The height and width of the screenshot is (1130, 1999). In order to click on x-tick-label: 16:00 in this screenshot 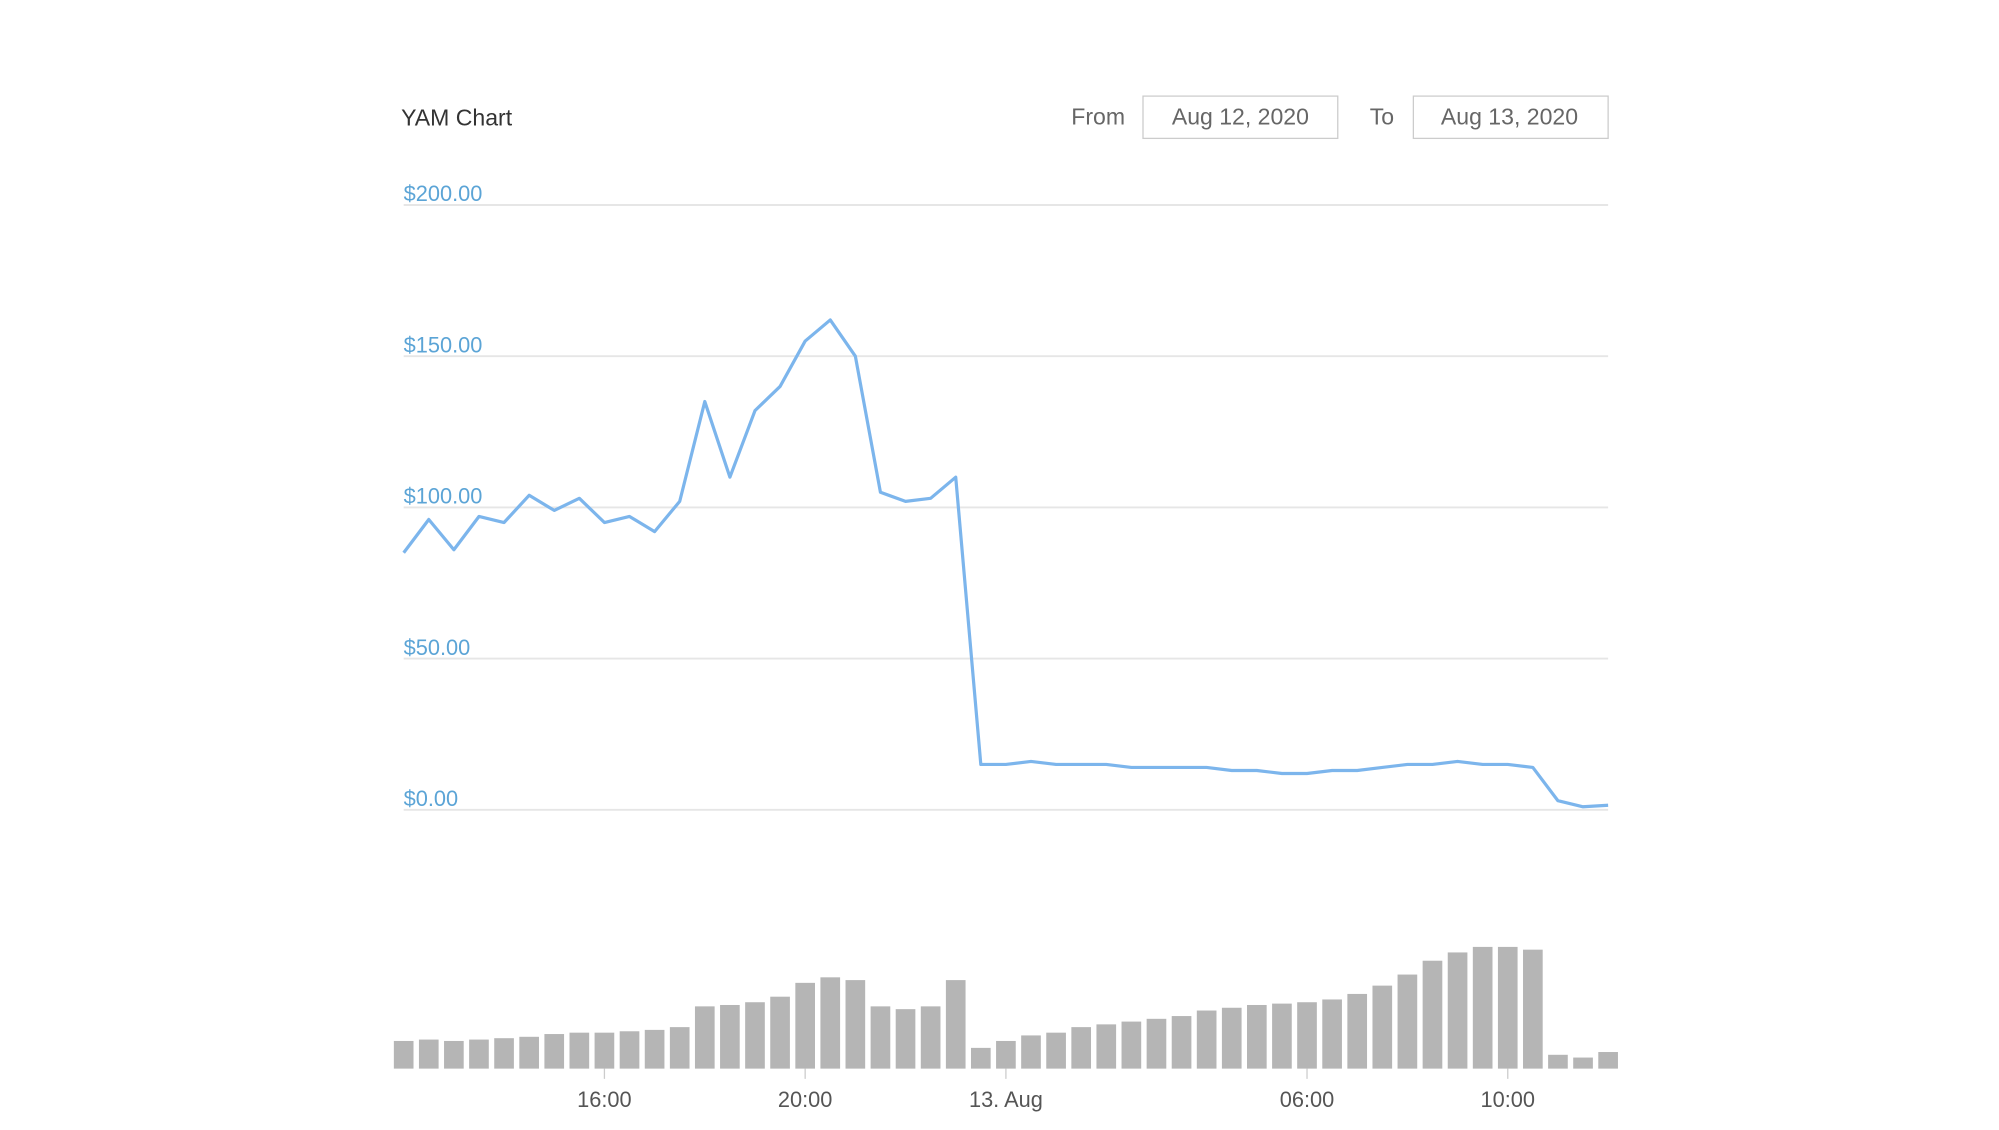, I will do `click(604, 1099)`.